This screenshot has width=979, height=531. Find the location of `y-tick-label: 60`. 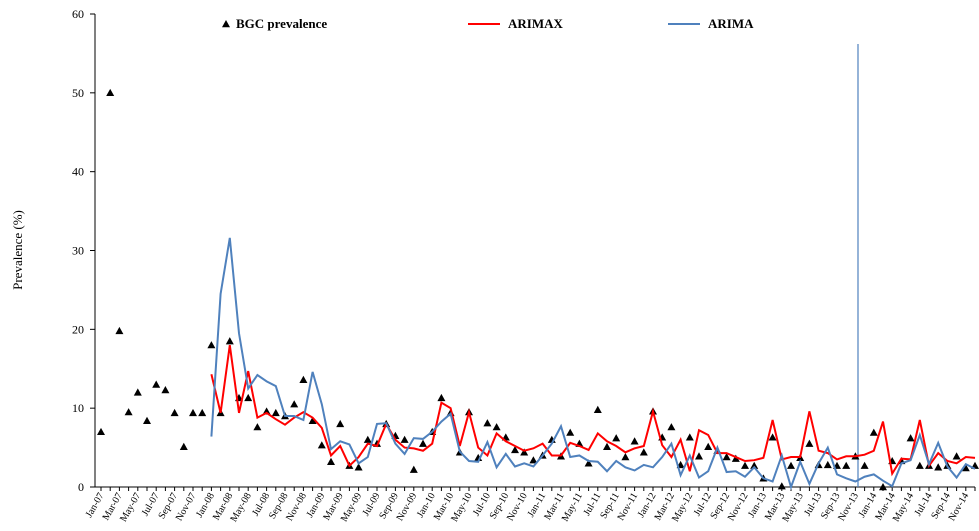

y-tick-label: 60 is located at coordinates (78, 14).